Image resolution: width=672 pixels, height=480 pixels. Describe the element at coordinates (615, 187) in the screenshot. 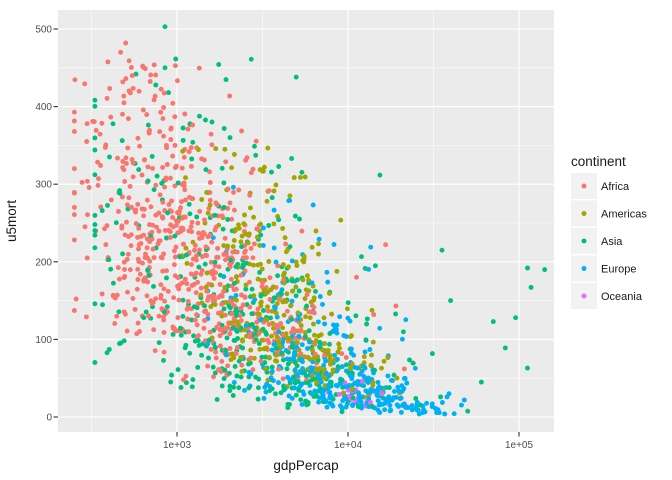

I see `legend-item-label: Africa` at that location.